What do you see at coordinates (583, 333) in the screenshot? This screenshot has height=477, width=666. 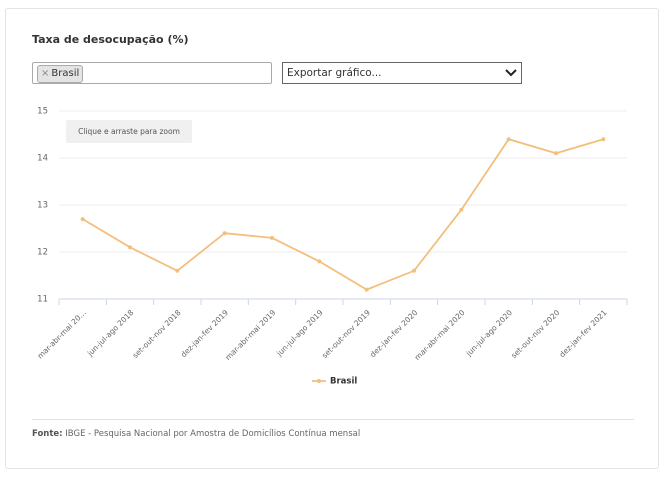 I see `x-tick-label: dez-jan-fev 2021` at bounding box center [583, 333].